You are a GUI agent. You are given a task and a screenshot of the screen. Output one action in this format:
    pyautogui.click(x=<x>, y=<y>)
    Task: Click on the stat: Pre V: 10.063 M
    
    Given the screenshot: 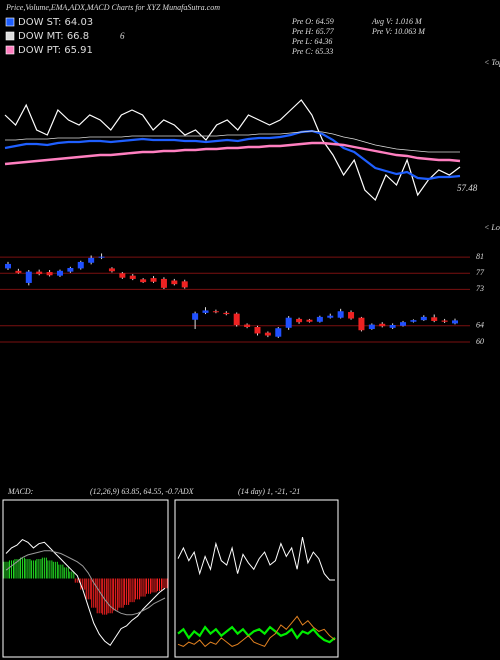 What is the action you would take?
    pyautogui.click(x=398, y=31)
    